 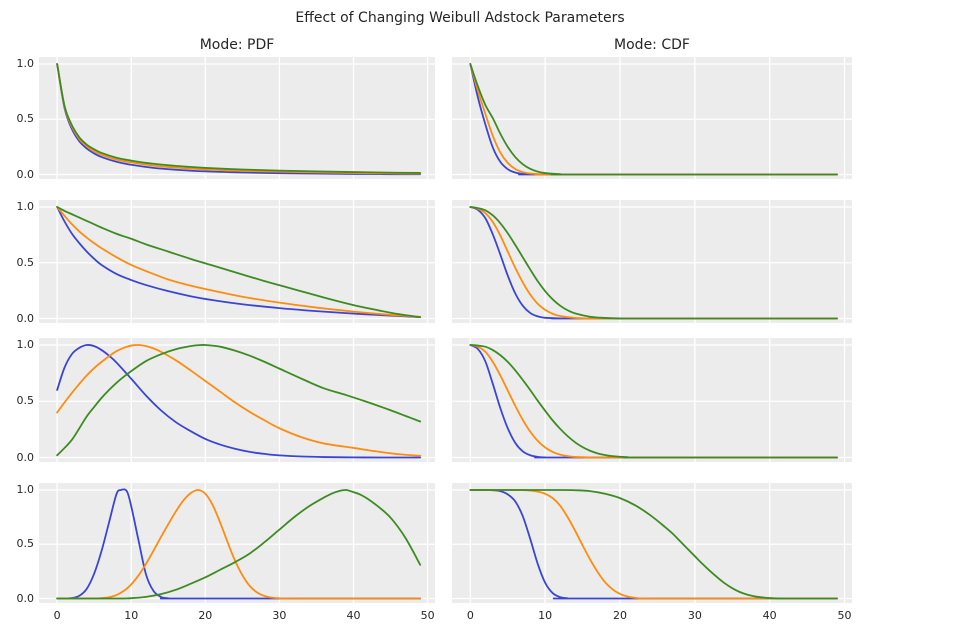 I want to click on series-green-cdf-row4, so click(x=653, y=544).